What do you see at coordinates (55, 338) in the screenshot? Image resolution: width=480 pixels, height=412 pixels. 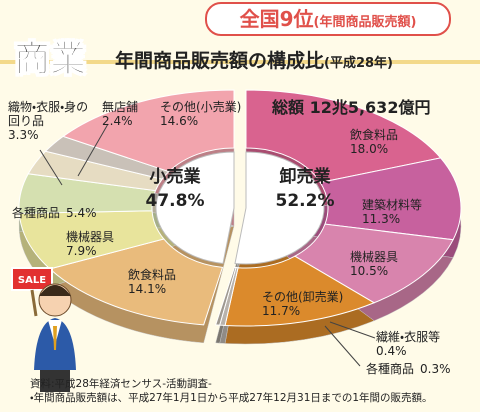 I see `tie` at bounding box center [55, 338].